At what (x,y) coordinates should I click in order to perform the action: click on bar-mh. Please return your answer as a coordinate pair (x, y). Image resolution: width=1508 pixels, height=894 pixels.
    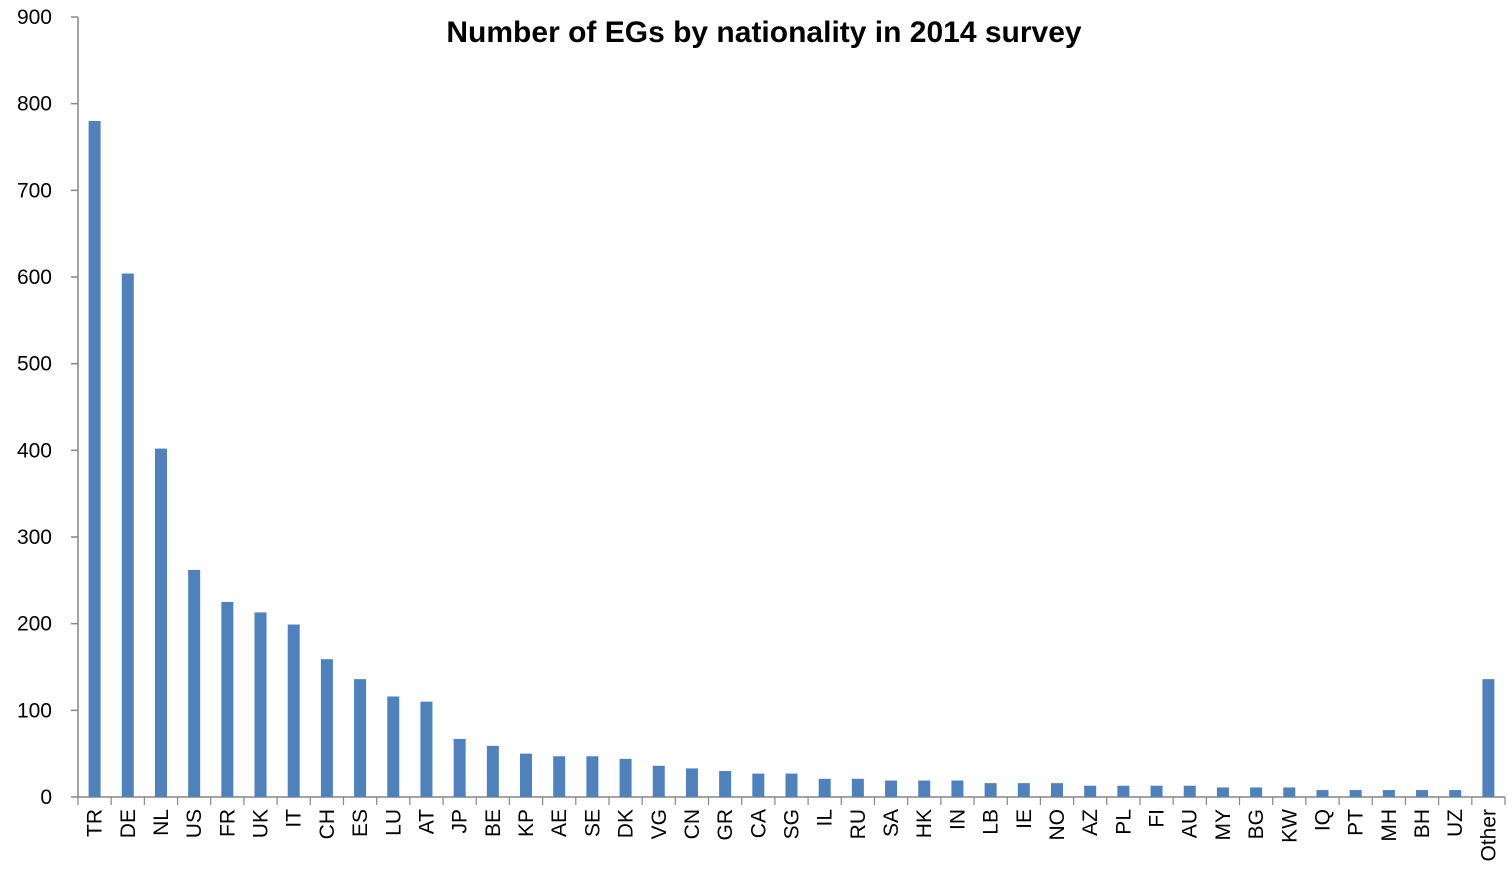
    Looking at the image, I should click on (1388, 793).